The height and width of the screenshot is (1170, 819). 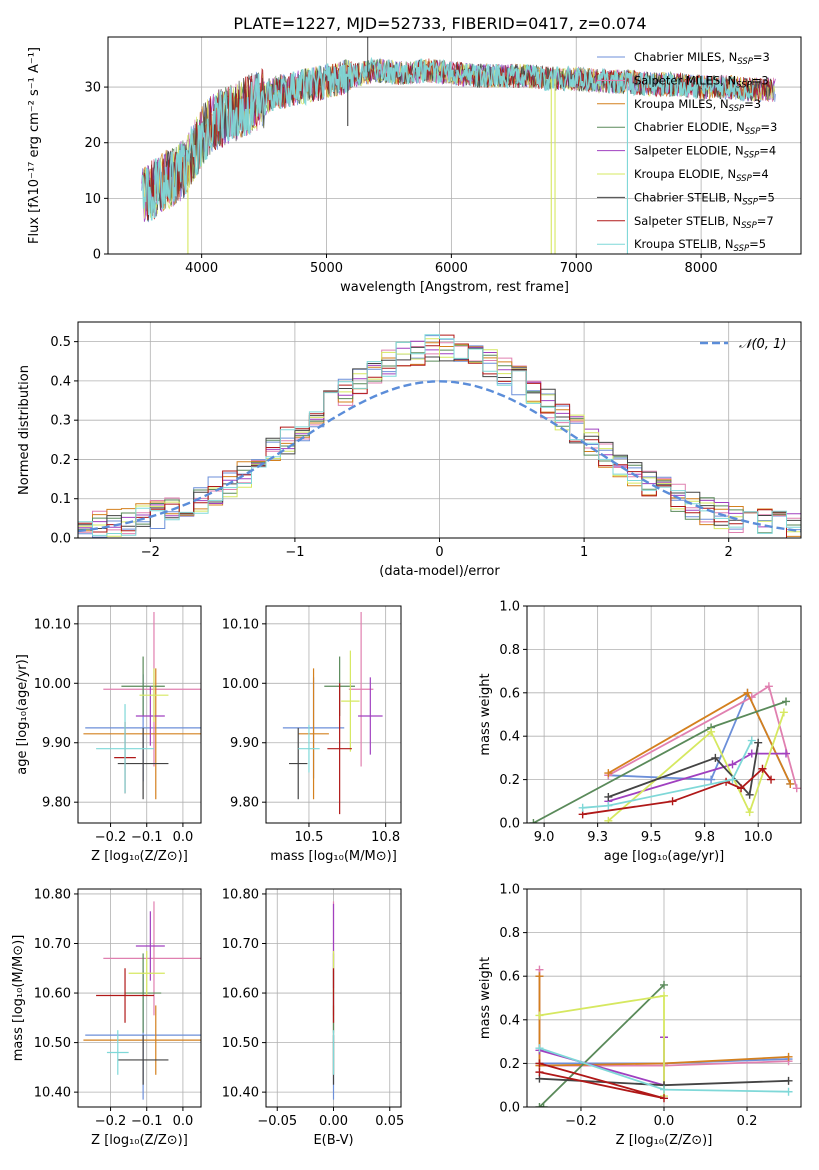 What do you see at coordinates (52, 894) in the screenshot?
I see `y-tick-label: 10.80` at bounding box center [52, 894].